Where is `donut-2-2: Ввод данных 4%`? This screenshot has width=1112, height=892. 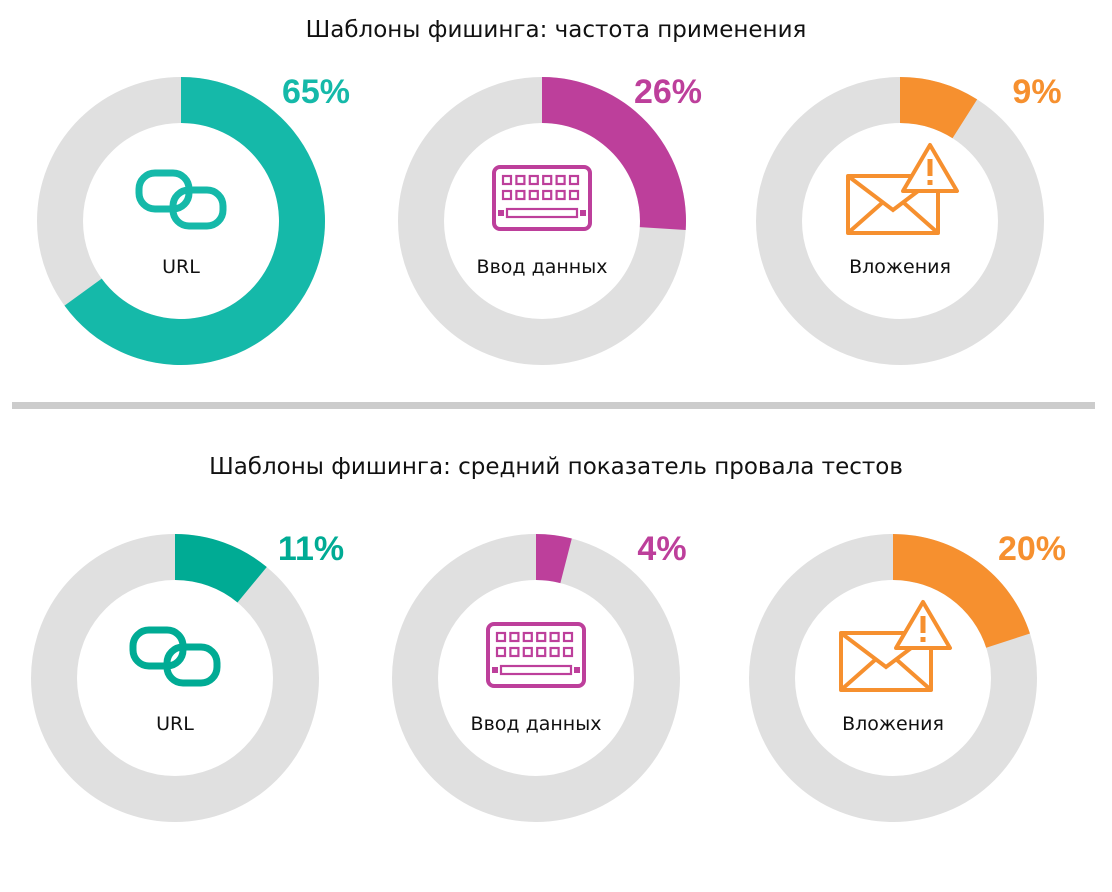 donut-2-2: Ввод данных 4% is located at coordinates (539, 676).